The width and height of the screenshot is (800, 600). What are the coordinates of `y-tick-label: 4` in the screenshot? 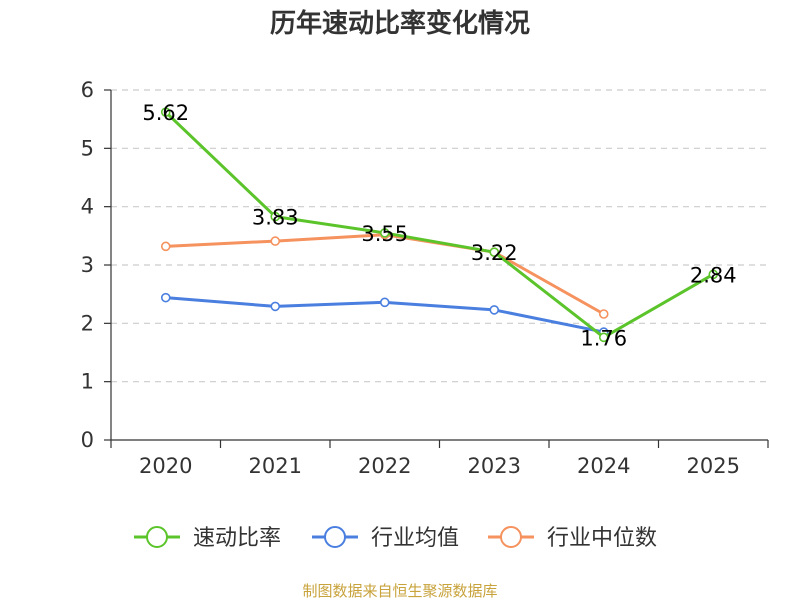 It's located at (87, 207).